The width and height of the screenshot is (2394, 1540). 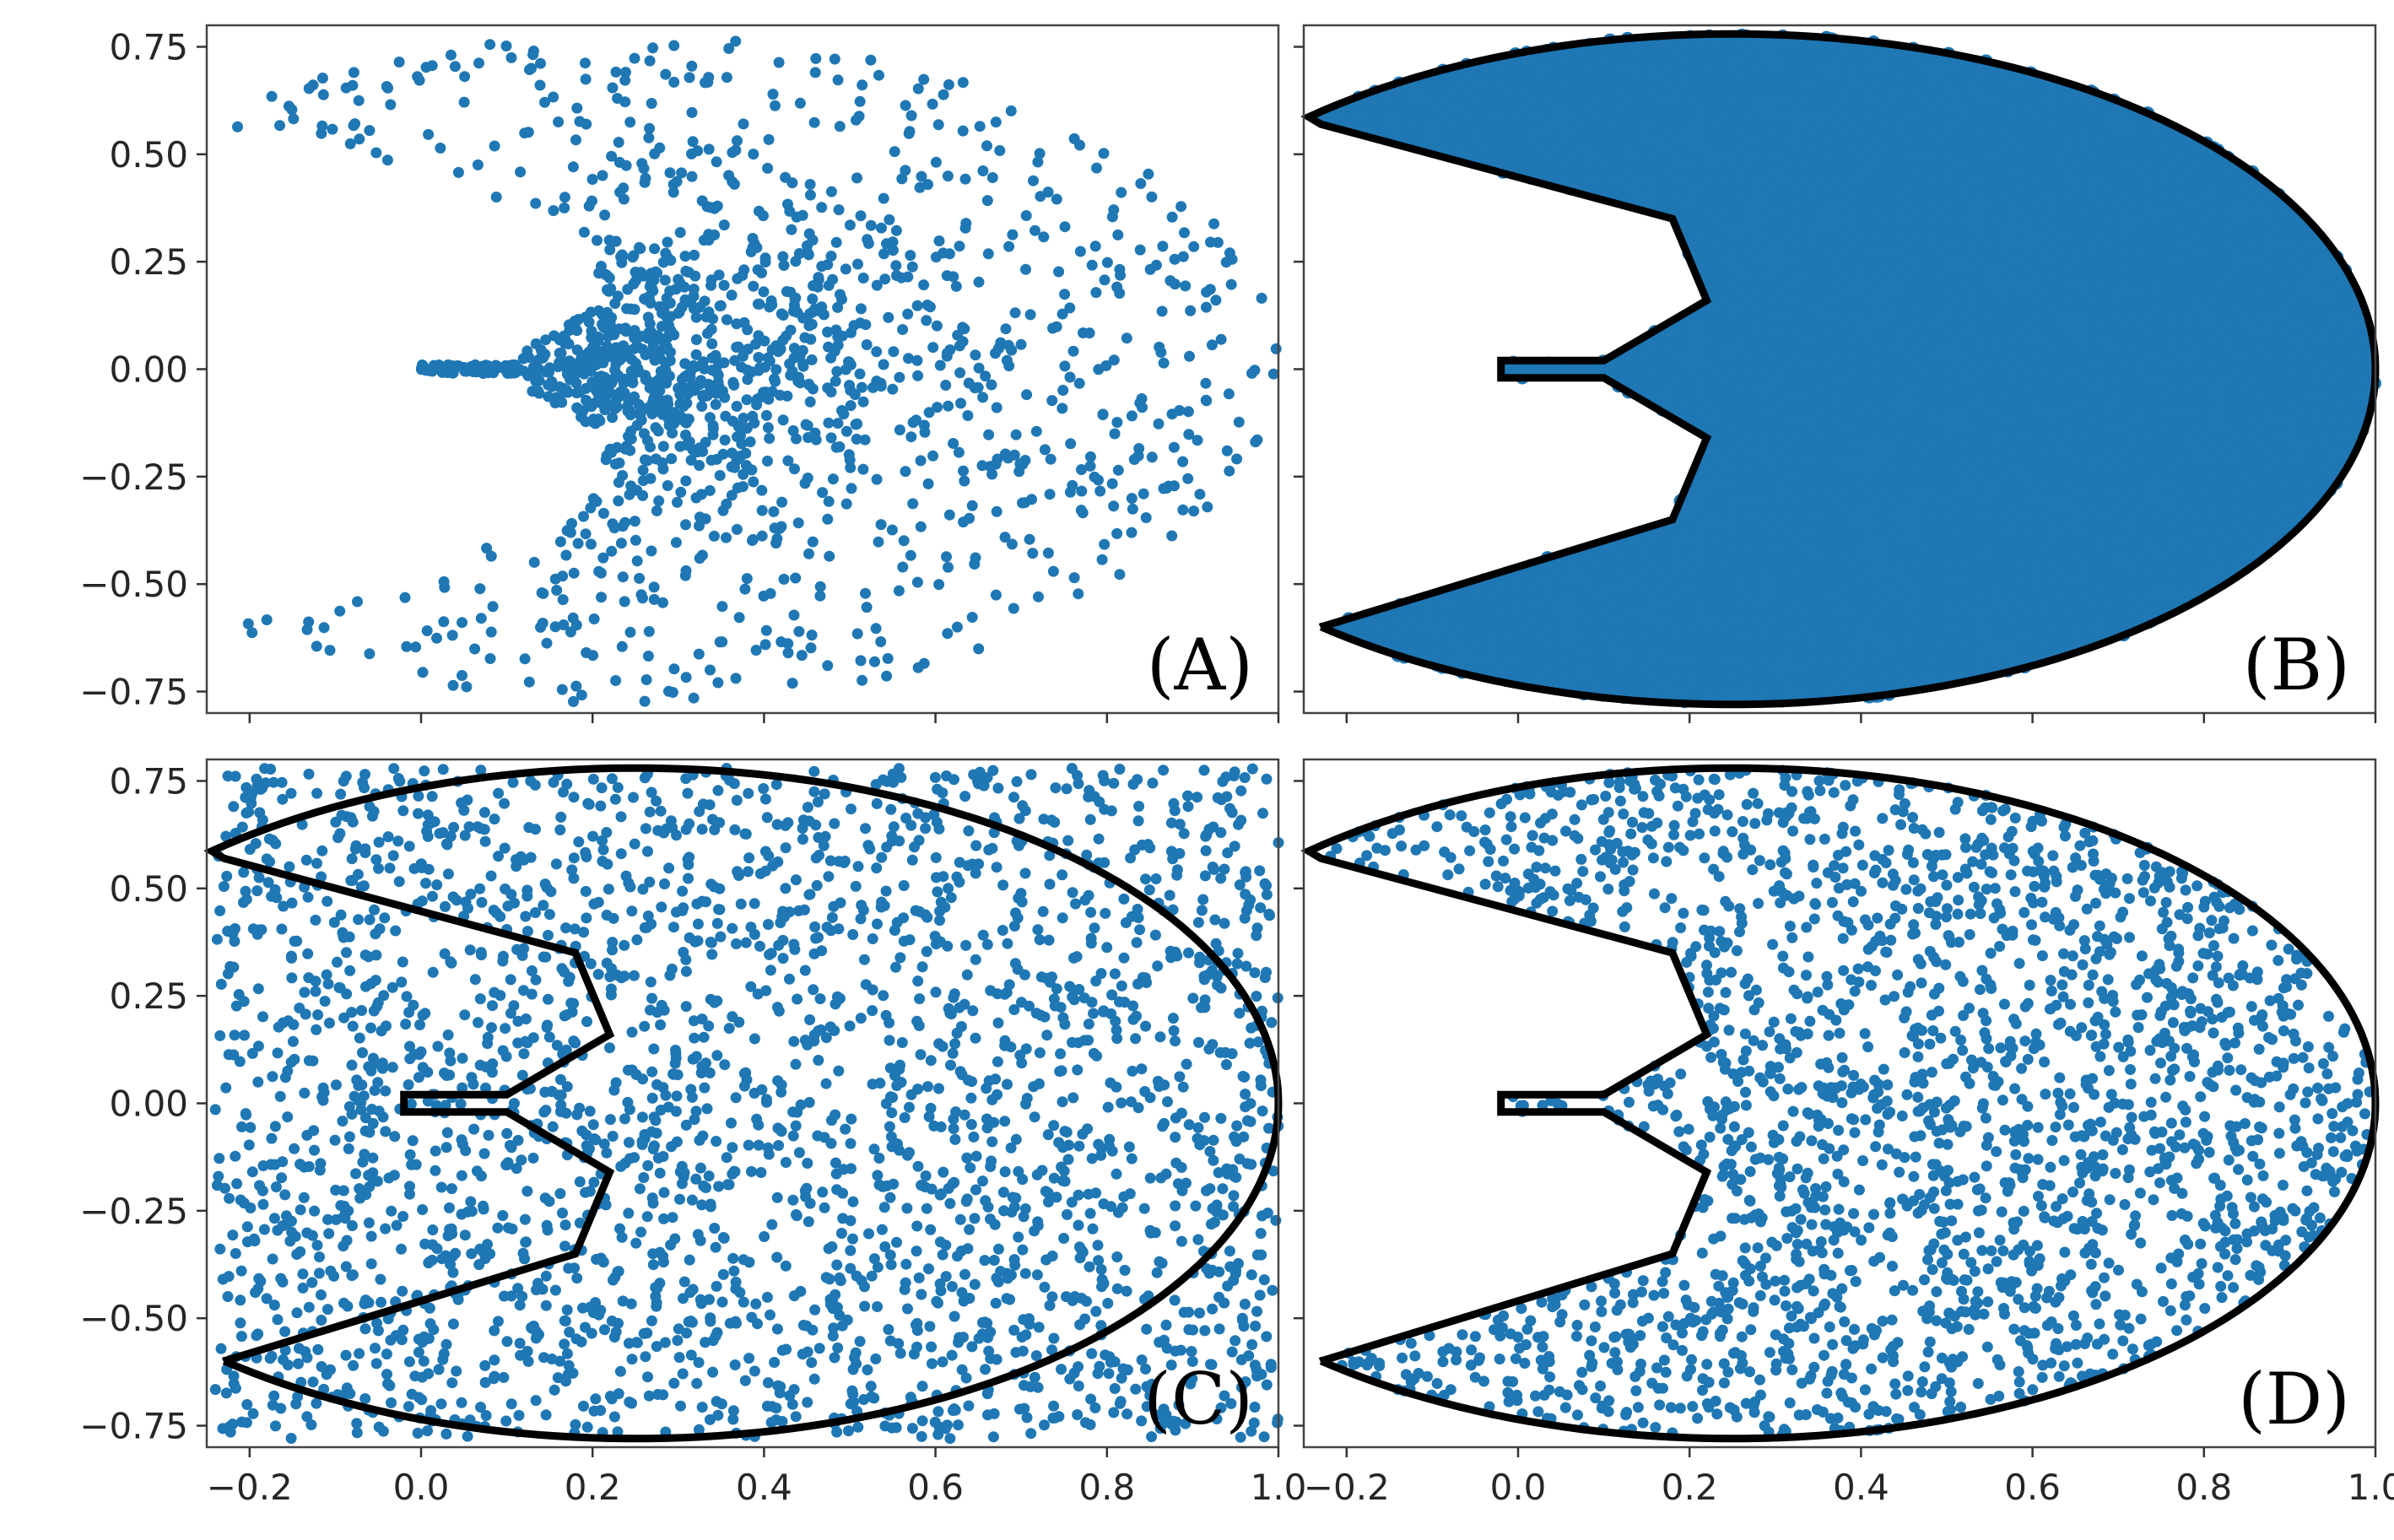 What do you see at coordinates (143, 369) in the screenshot?
I see `y-axis-a: 0.750.500.250.00−0.25−0.50−0.75` at bounding box center [143, 369].